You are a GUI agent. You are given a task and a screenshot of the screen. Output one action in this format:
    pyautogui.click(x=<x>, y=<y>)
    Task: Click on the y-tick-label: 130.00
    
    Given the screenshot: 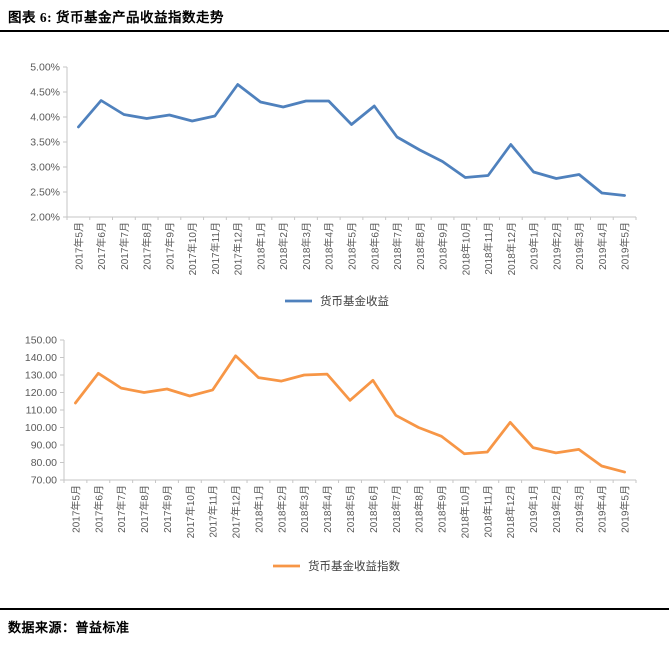 What is the action you would take?
    pyautogui.click(x=41, y=376)
    